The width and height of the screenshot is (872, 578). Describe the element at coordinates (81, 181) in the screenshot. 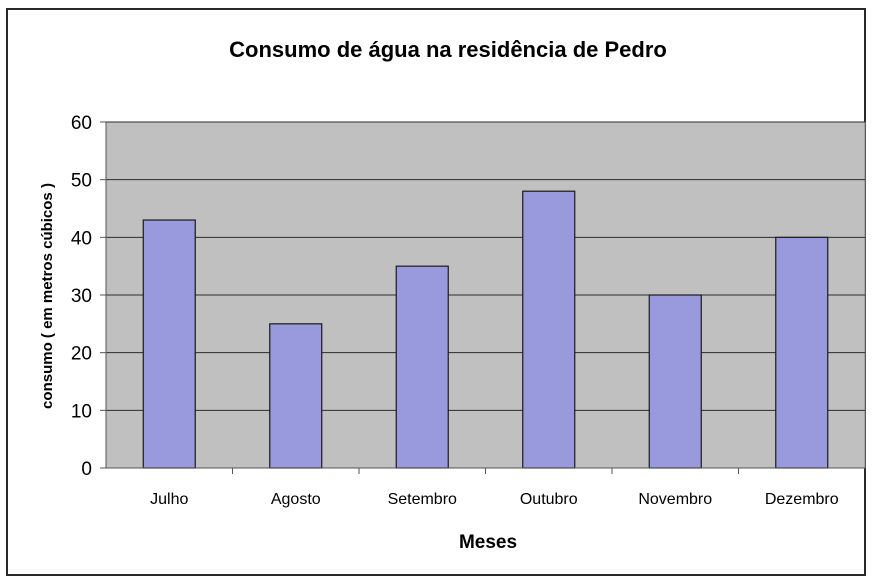

I see `y-tick-label: 50` at that location.